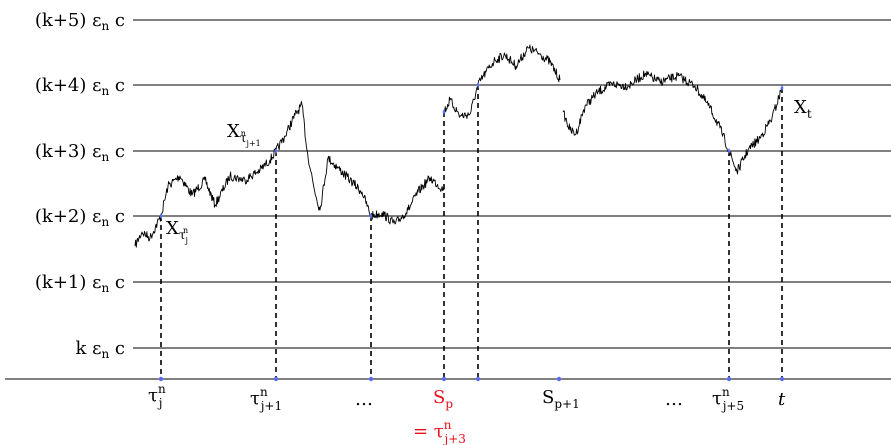 The height and width of the screenshot is (445, 891). What do you see at coordinates (157, 396) in the screenshot?
I see `label-tau-j: τn j` at bounding box center [157, 396].